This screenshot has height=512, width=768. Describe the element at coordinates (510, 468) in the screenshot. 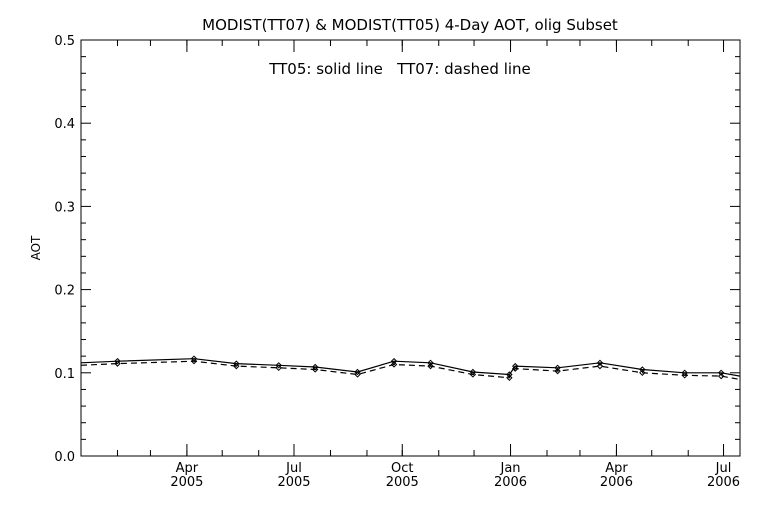

I see `x-tick-month-label: Jan` at that location.